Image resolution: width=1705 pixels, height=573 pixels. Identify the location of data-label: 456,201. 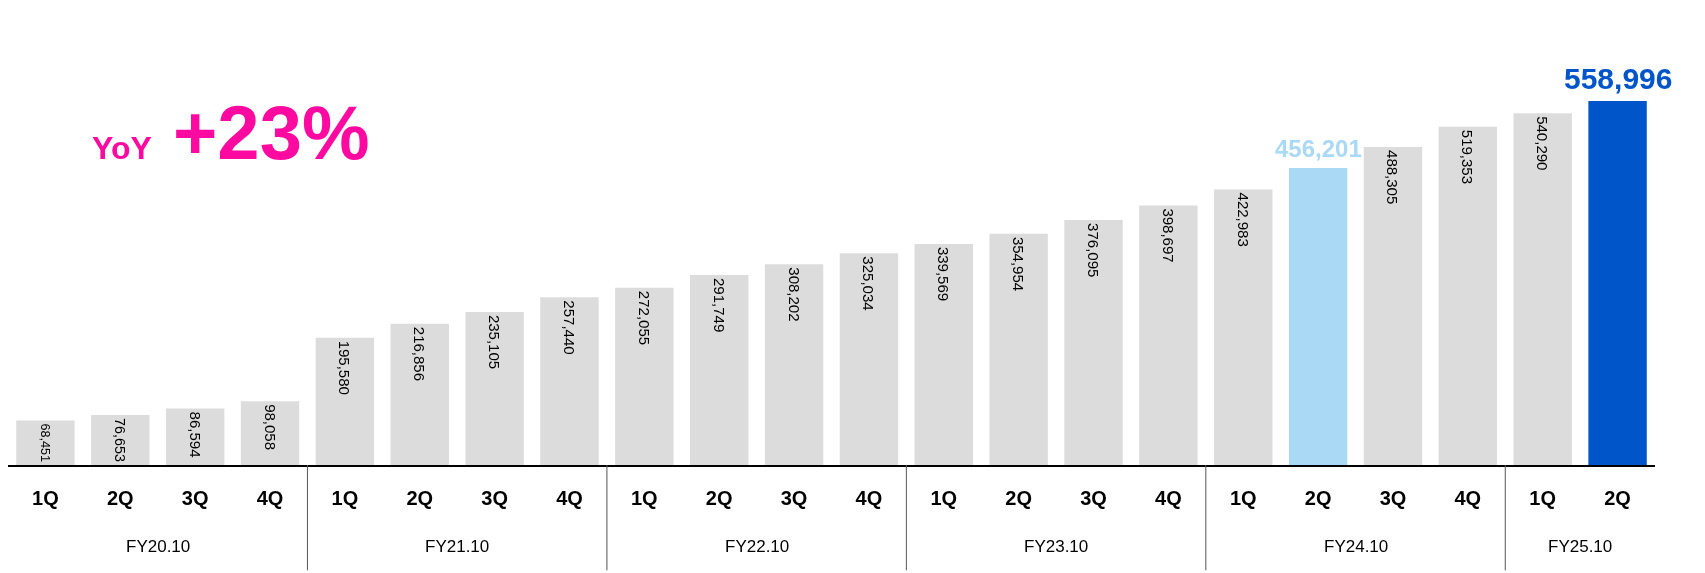
(1318, 148).